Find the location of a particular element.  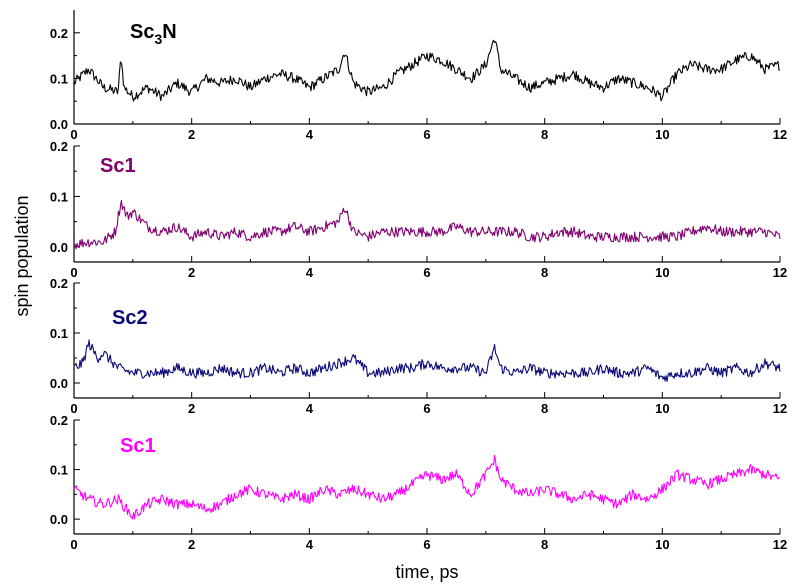

y-axis-title: spin population is located at coordinates (22, 255).